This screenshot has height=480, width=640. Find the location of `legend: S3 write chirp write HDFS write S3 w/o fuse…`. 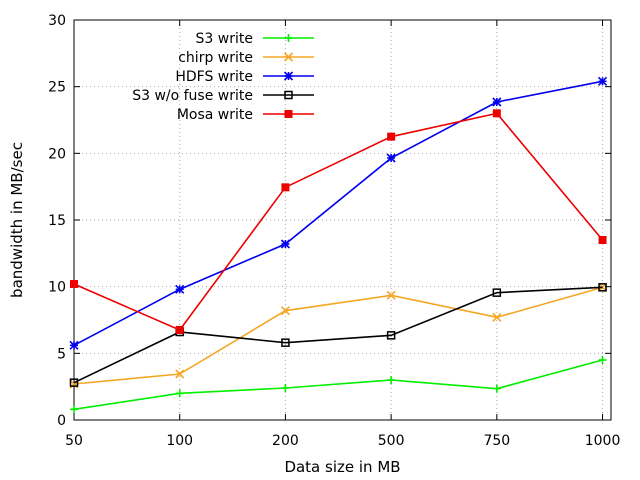

legend: S3 write chirp write HDFS write S3 w/o fuse… is located at coordinates (223, 77).